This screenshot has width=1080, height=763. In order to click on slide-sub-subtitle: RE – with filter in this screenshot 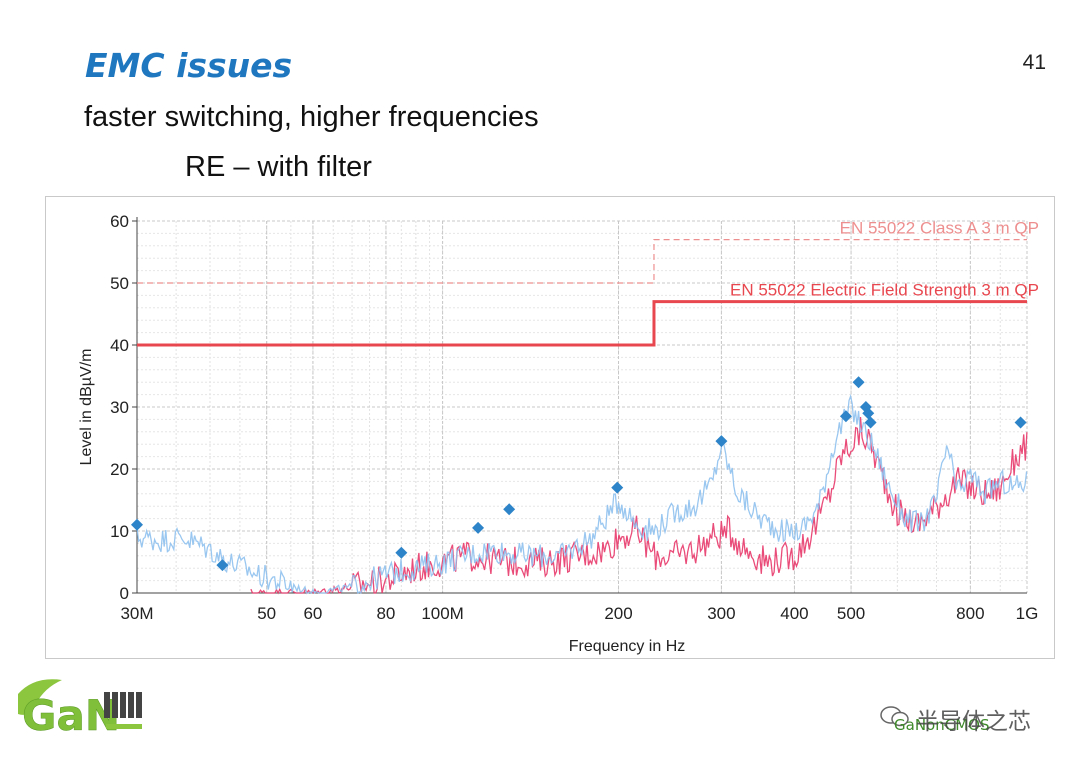, I will do `click(278, 167)`.